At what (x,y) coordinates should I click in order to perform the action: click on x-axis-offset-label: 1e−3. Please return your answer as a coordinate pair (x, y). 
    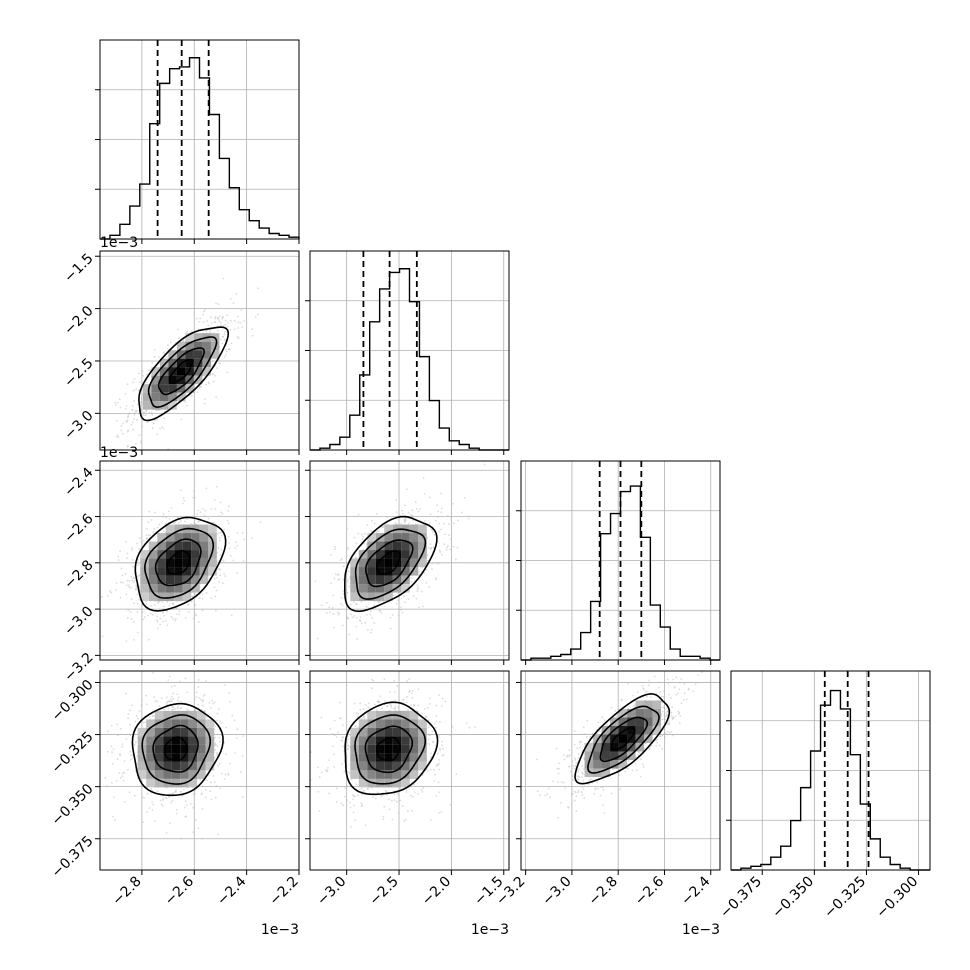
    Looking at the image, I should click on (280, 930).